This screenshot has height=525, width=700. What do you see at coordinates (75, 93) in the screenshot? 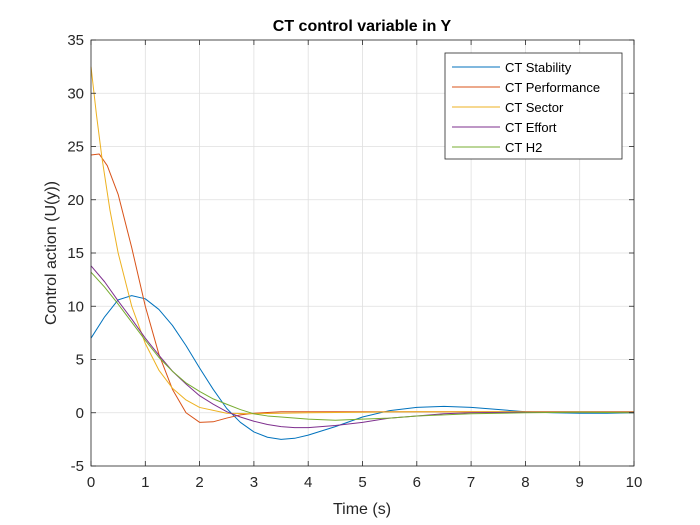
I see `y-tick-label: 30` at bounding box center [75, 93].